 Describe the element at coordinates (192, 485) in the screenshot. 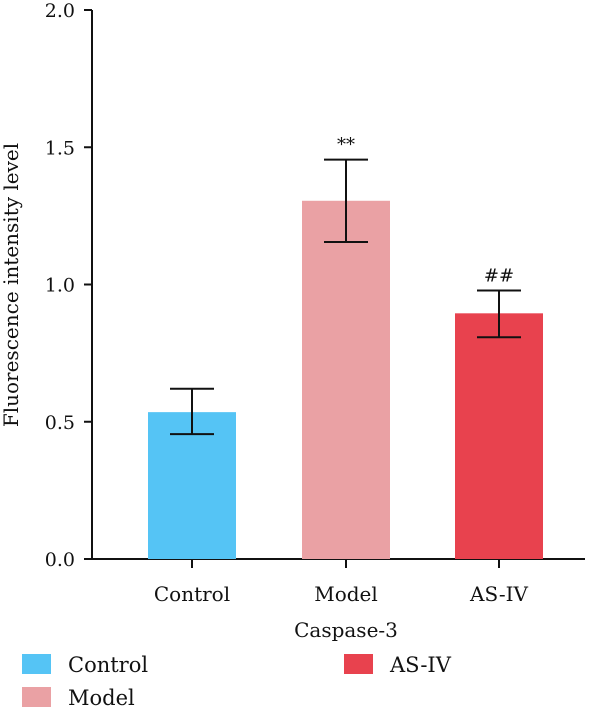

I see `bar-control` at that location.